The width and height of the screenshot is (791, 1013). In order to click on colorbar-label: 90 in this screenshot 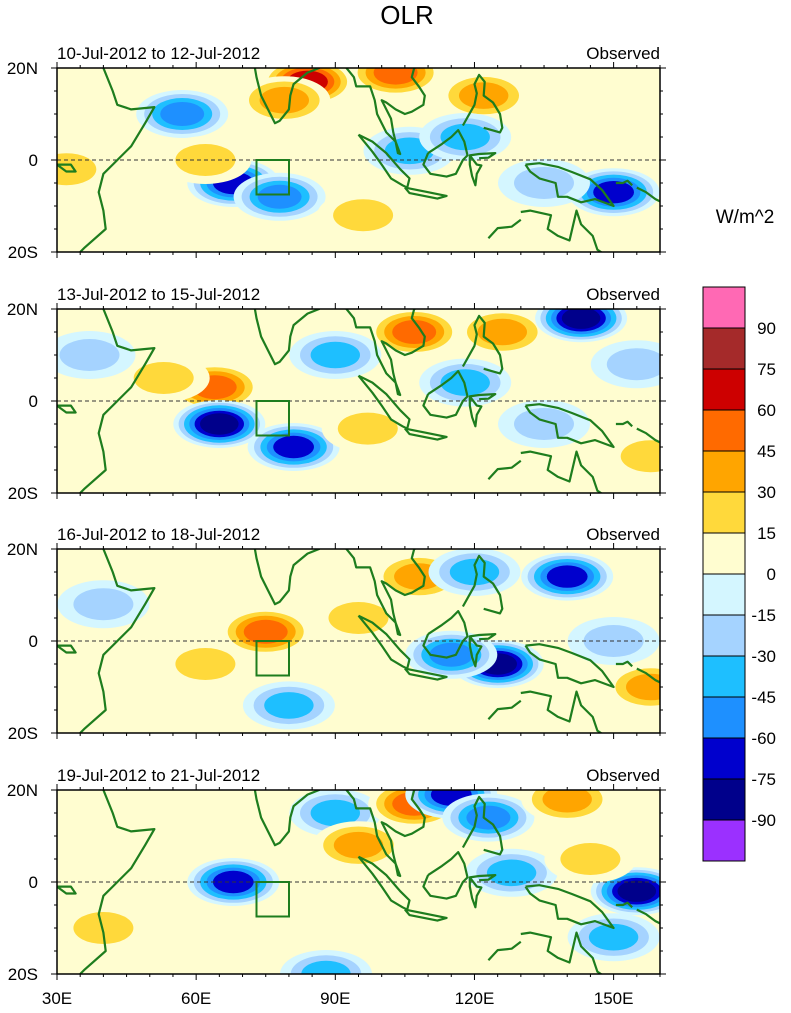, I will do `click(766, 328)`.